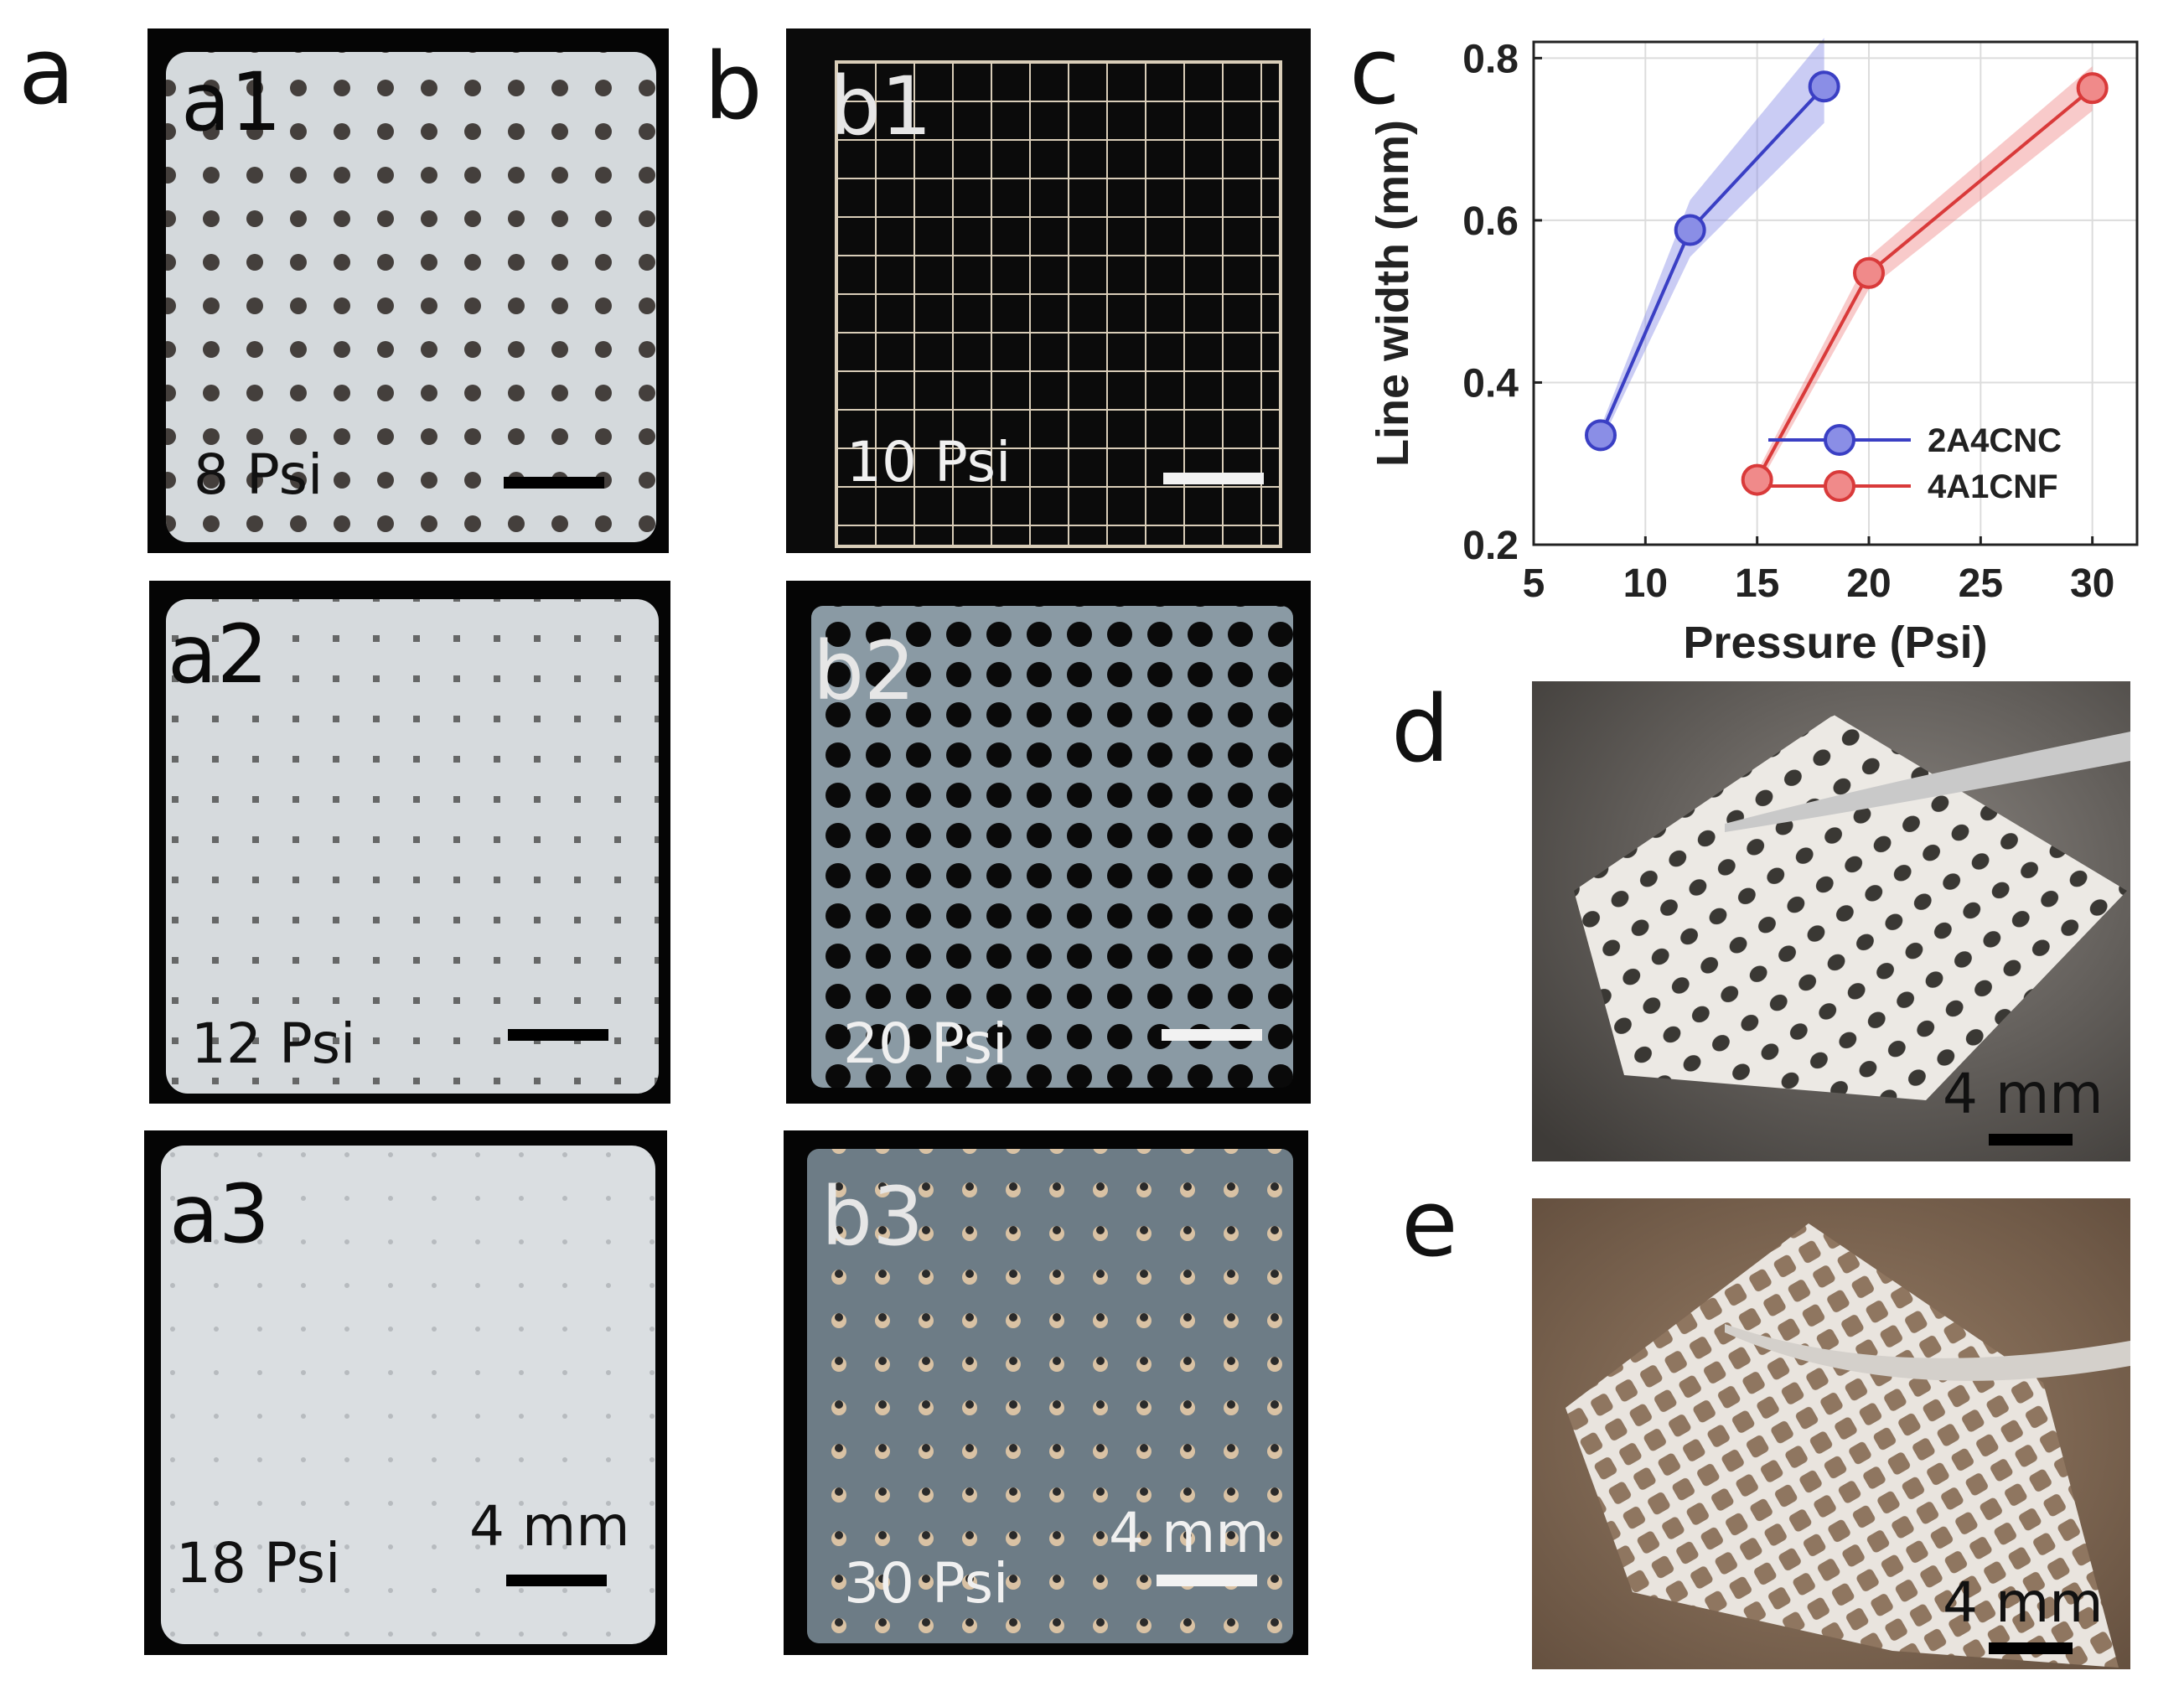 The width and height of the screenshot is (2184, 1681). I want to click on photo-b2: b2 20 Psi, so click(1048, 843).